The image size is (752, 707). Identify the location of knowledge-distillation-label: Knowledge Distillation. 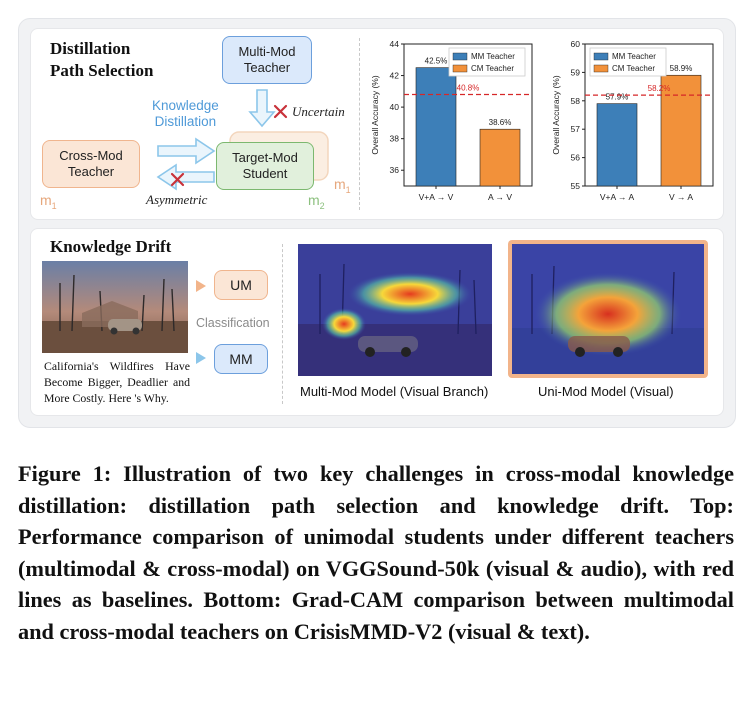
(185, 113).